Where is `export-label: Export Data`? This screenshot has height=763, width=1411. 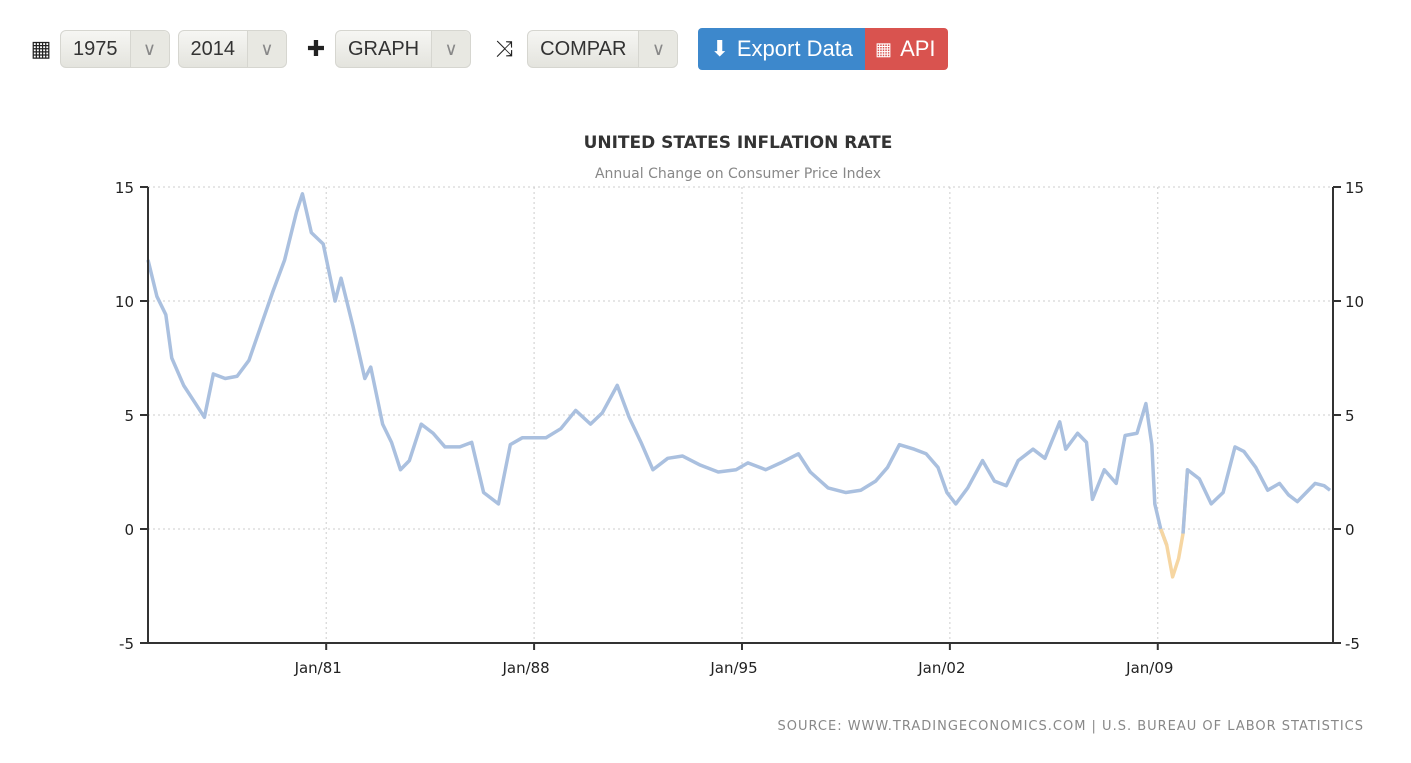
export-label: Export Data is located at coordinates (795, 48).